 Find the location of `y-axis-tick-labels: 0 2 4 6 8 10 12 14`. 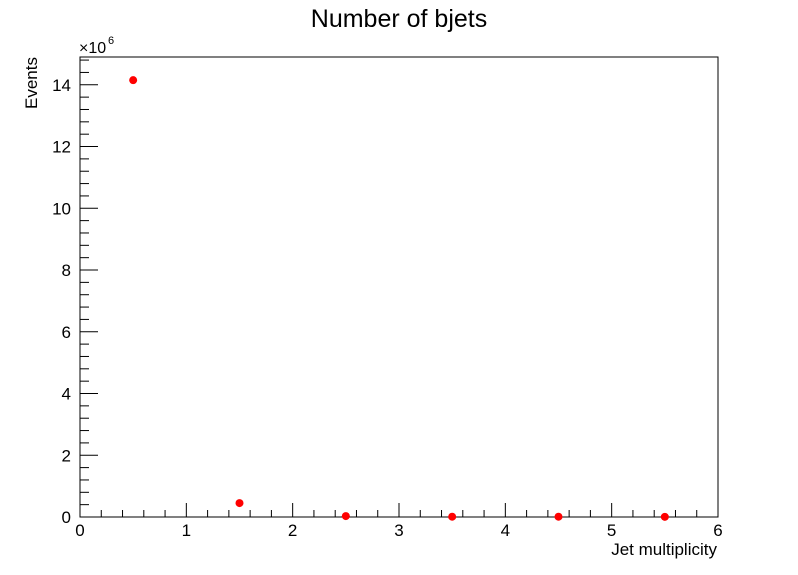

y-axis-tick-labels: 0 2 4 6 8 10 12 14 is located at coordinates (61, 301).